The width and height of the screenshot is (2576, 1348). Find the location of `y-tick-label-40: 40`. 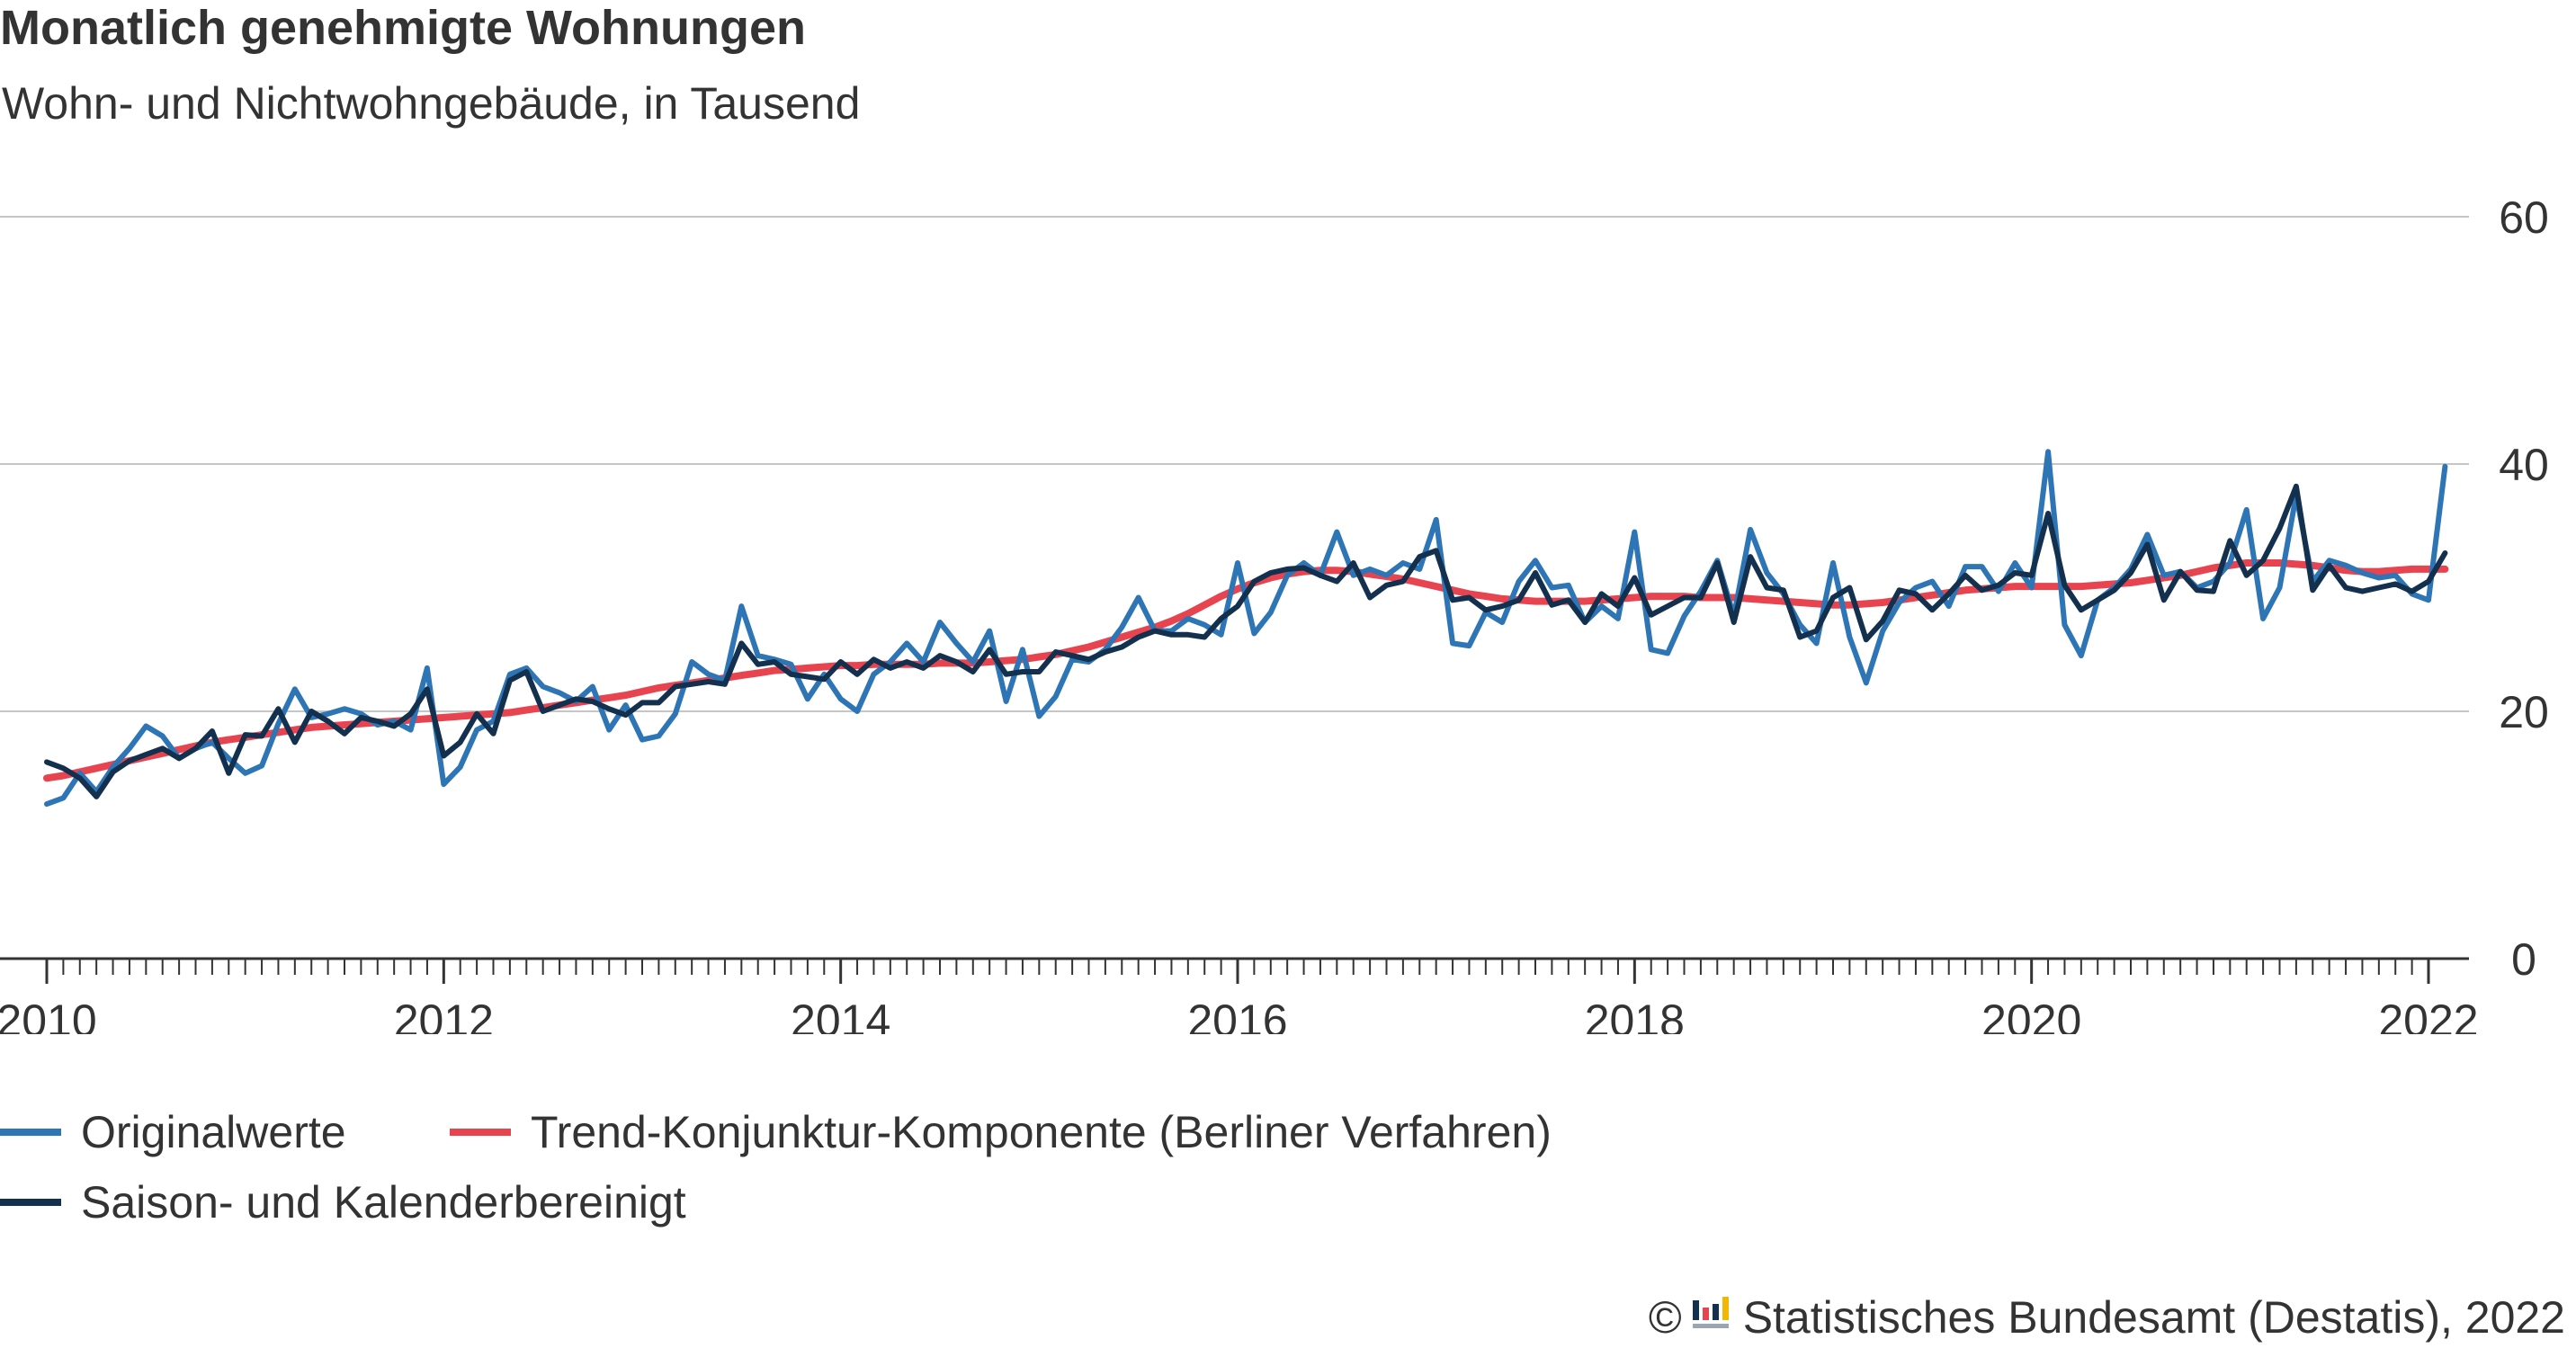

y-tick-label-40: 40 is located at coordinates (2524, 465).